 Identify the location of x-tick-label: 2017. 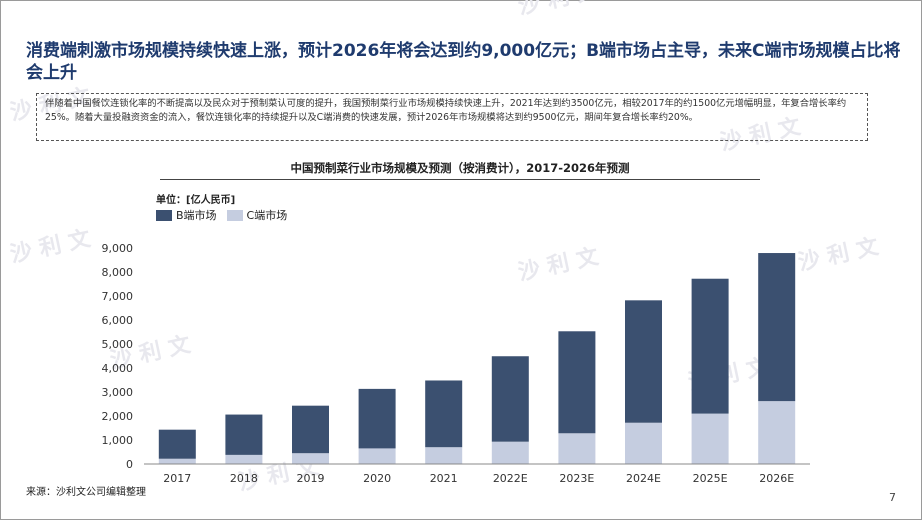
(177, 478).